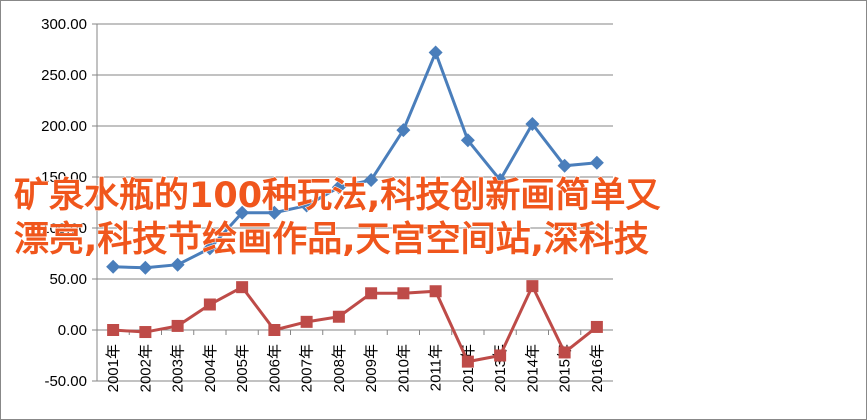  What do you see at coordinates (242, 368) in the screenshot?
I see `x-tick-label: 2005年` at bounding box center [242, 368].